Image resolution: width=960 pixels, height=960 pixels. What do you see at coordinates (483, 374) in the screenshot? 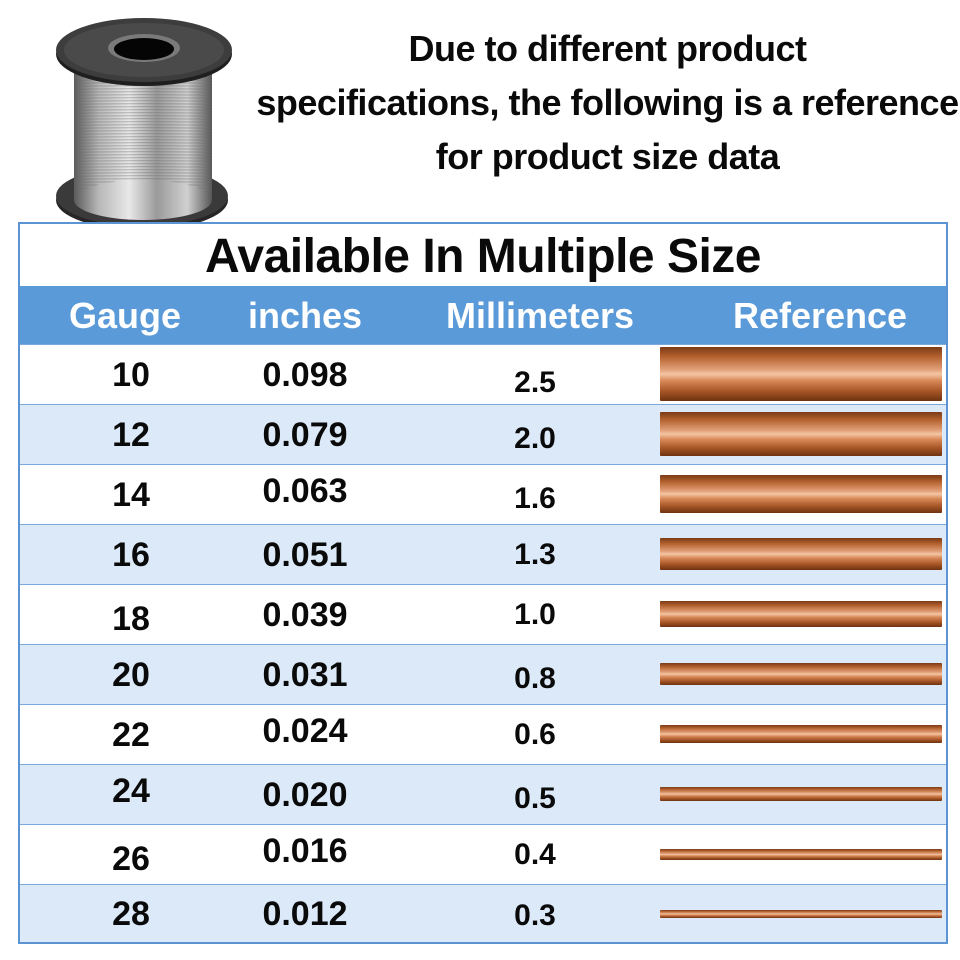
I see `table-row: 10 0.098 2.5` at bounding box center [483, 374].